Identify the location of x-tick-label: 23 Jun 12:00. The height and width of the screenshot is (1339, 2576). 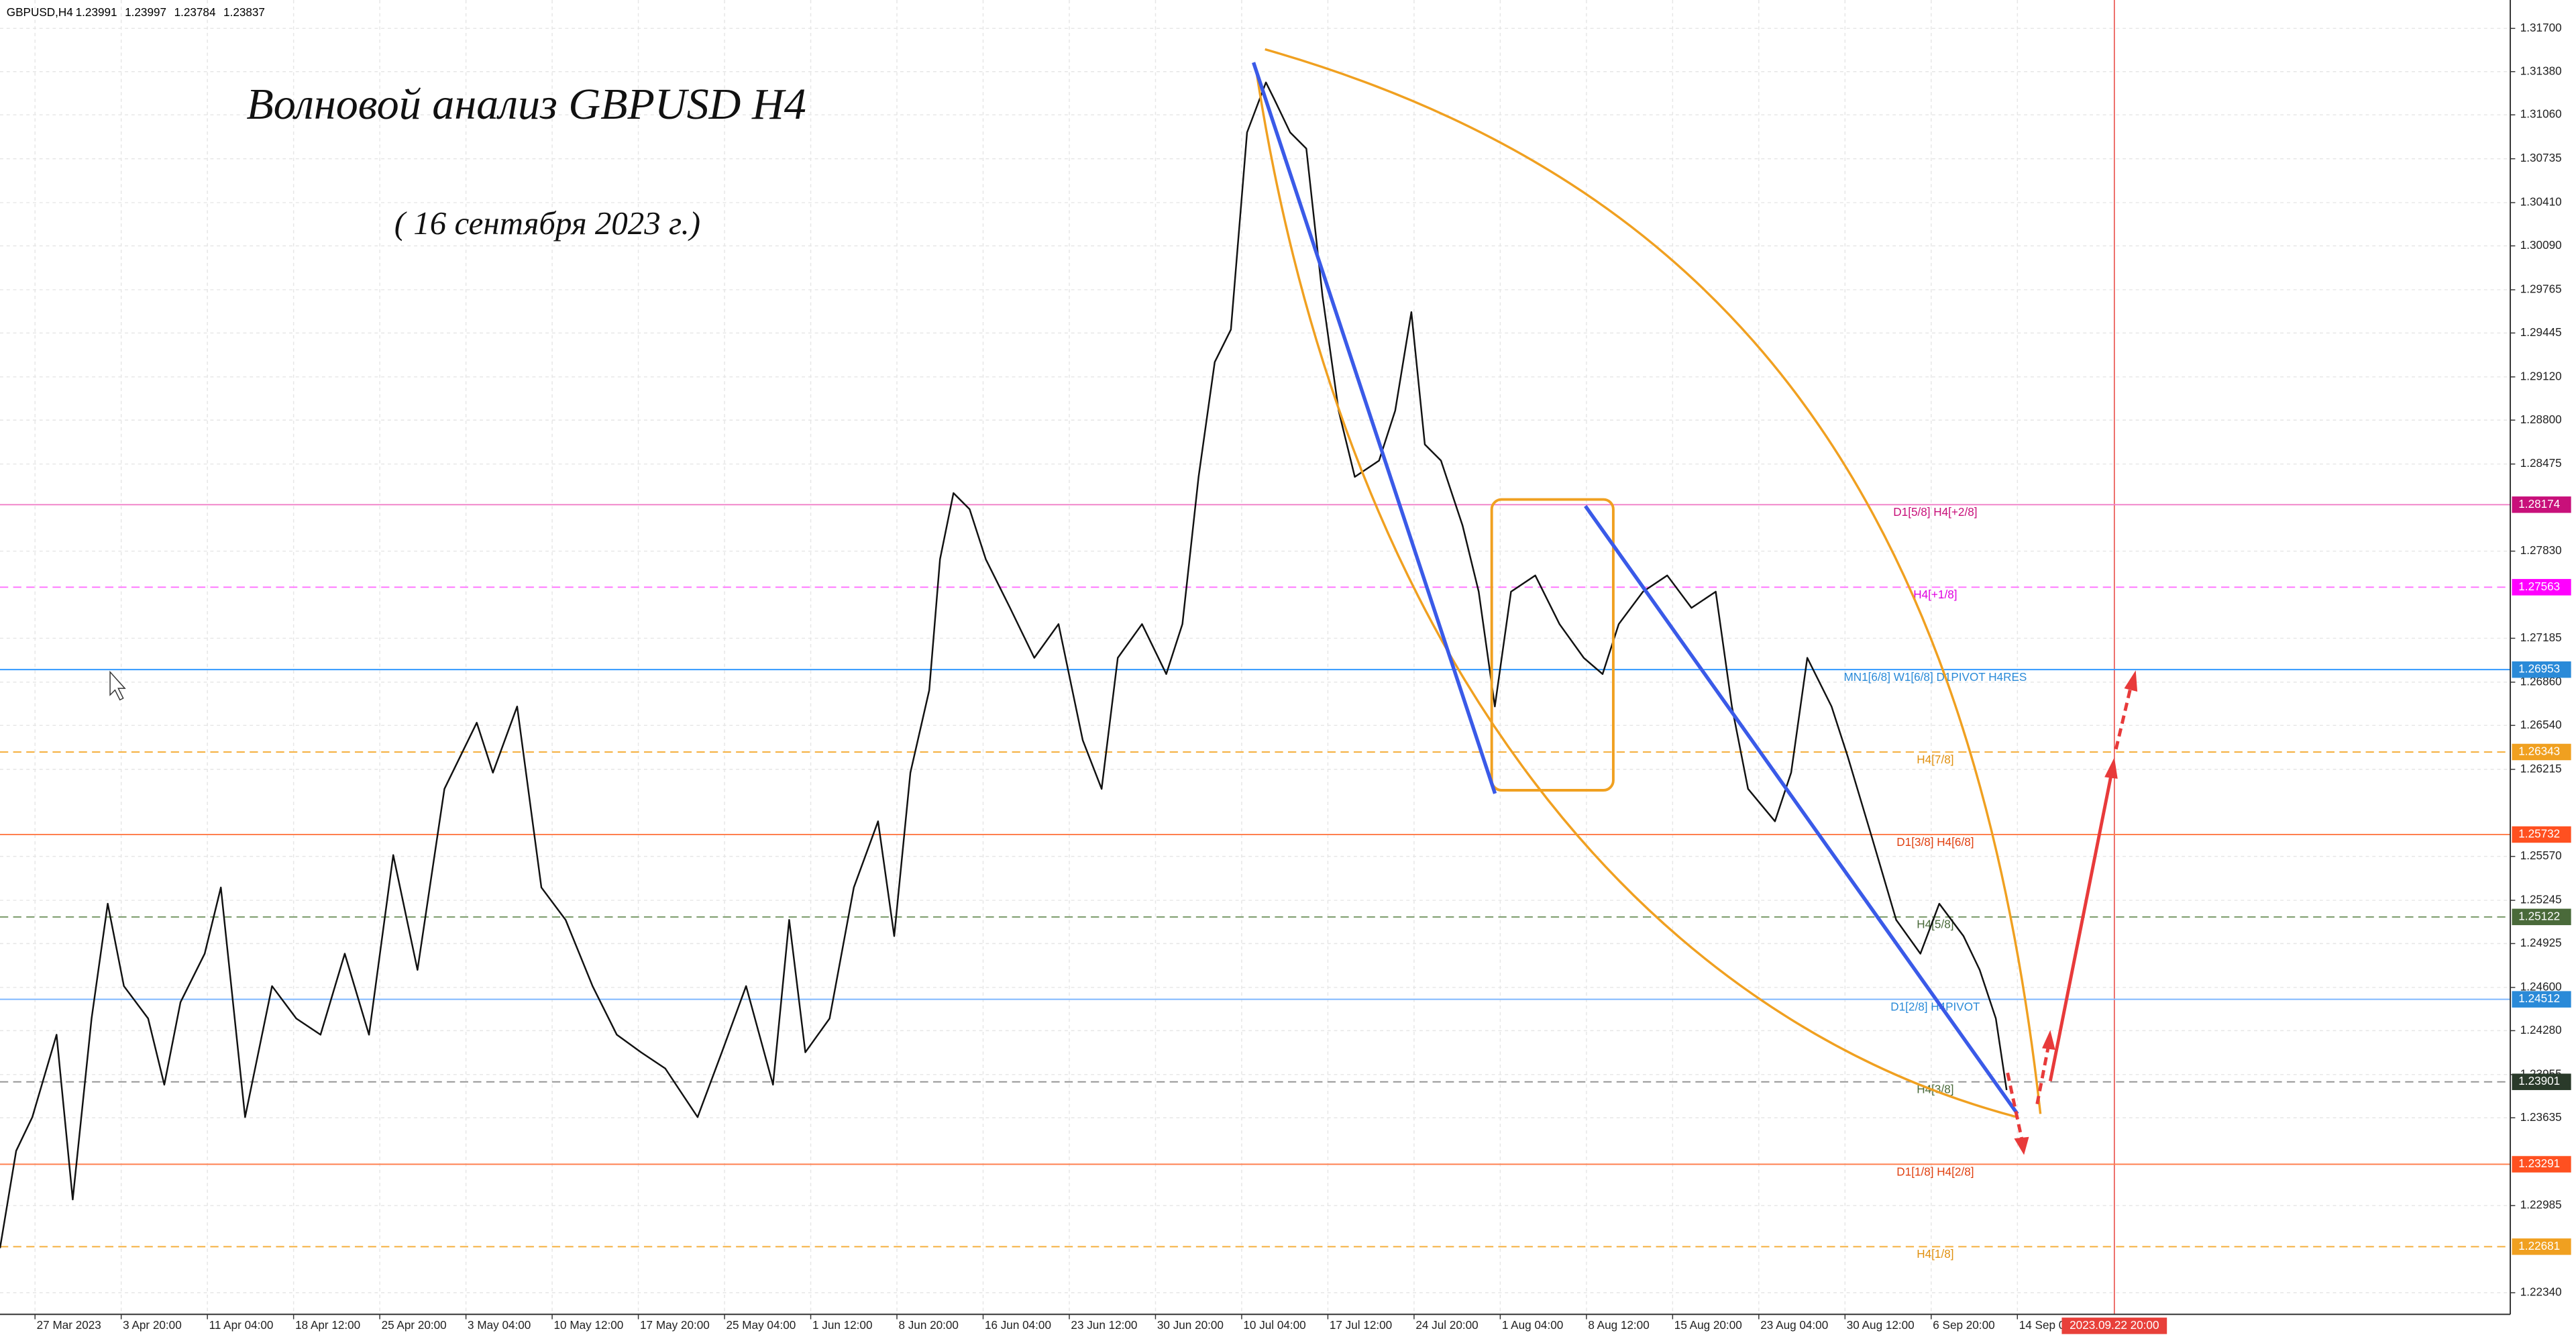
(1104, 1325).